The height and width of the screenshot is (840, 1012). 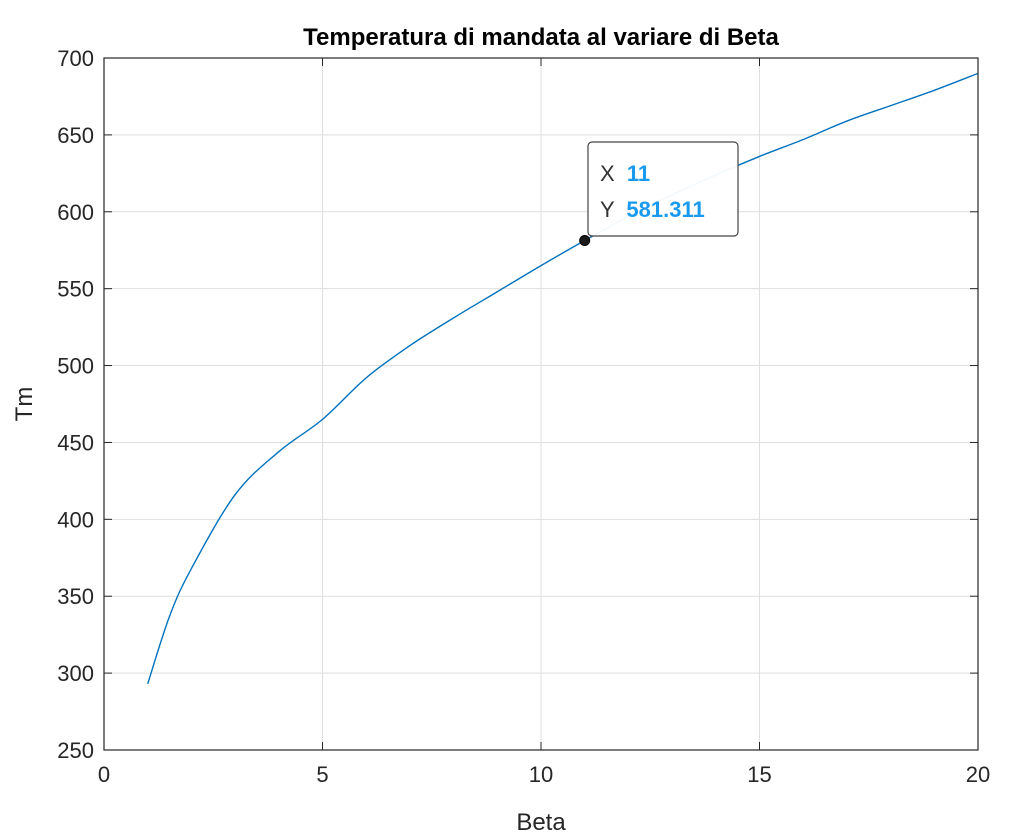 I want to click on data-tip-x-row: X 11, so click(x=625, y=173).